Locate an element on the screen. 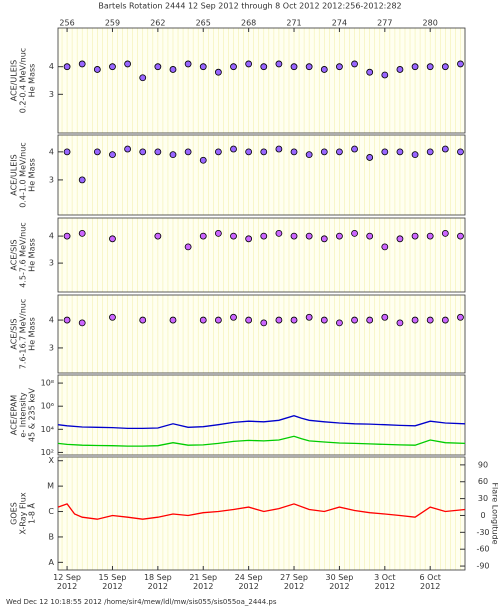 The image size is (498, 610). y2-axis-label: Flare Longitude is located at coordinates (494, 513).